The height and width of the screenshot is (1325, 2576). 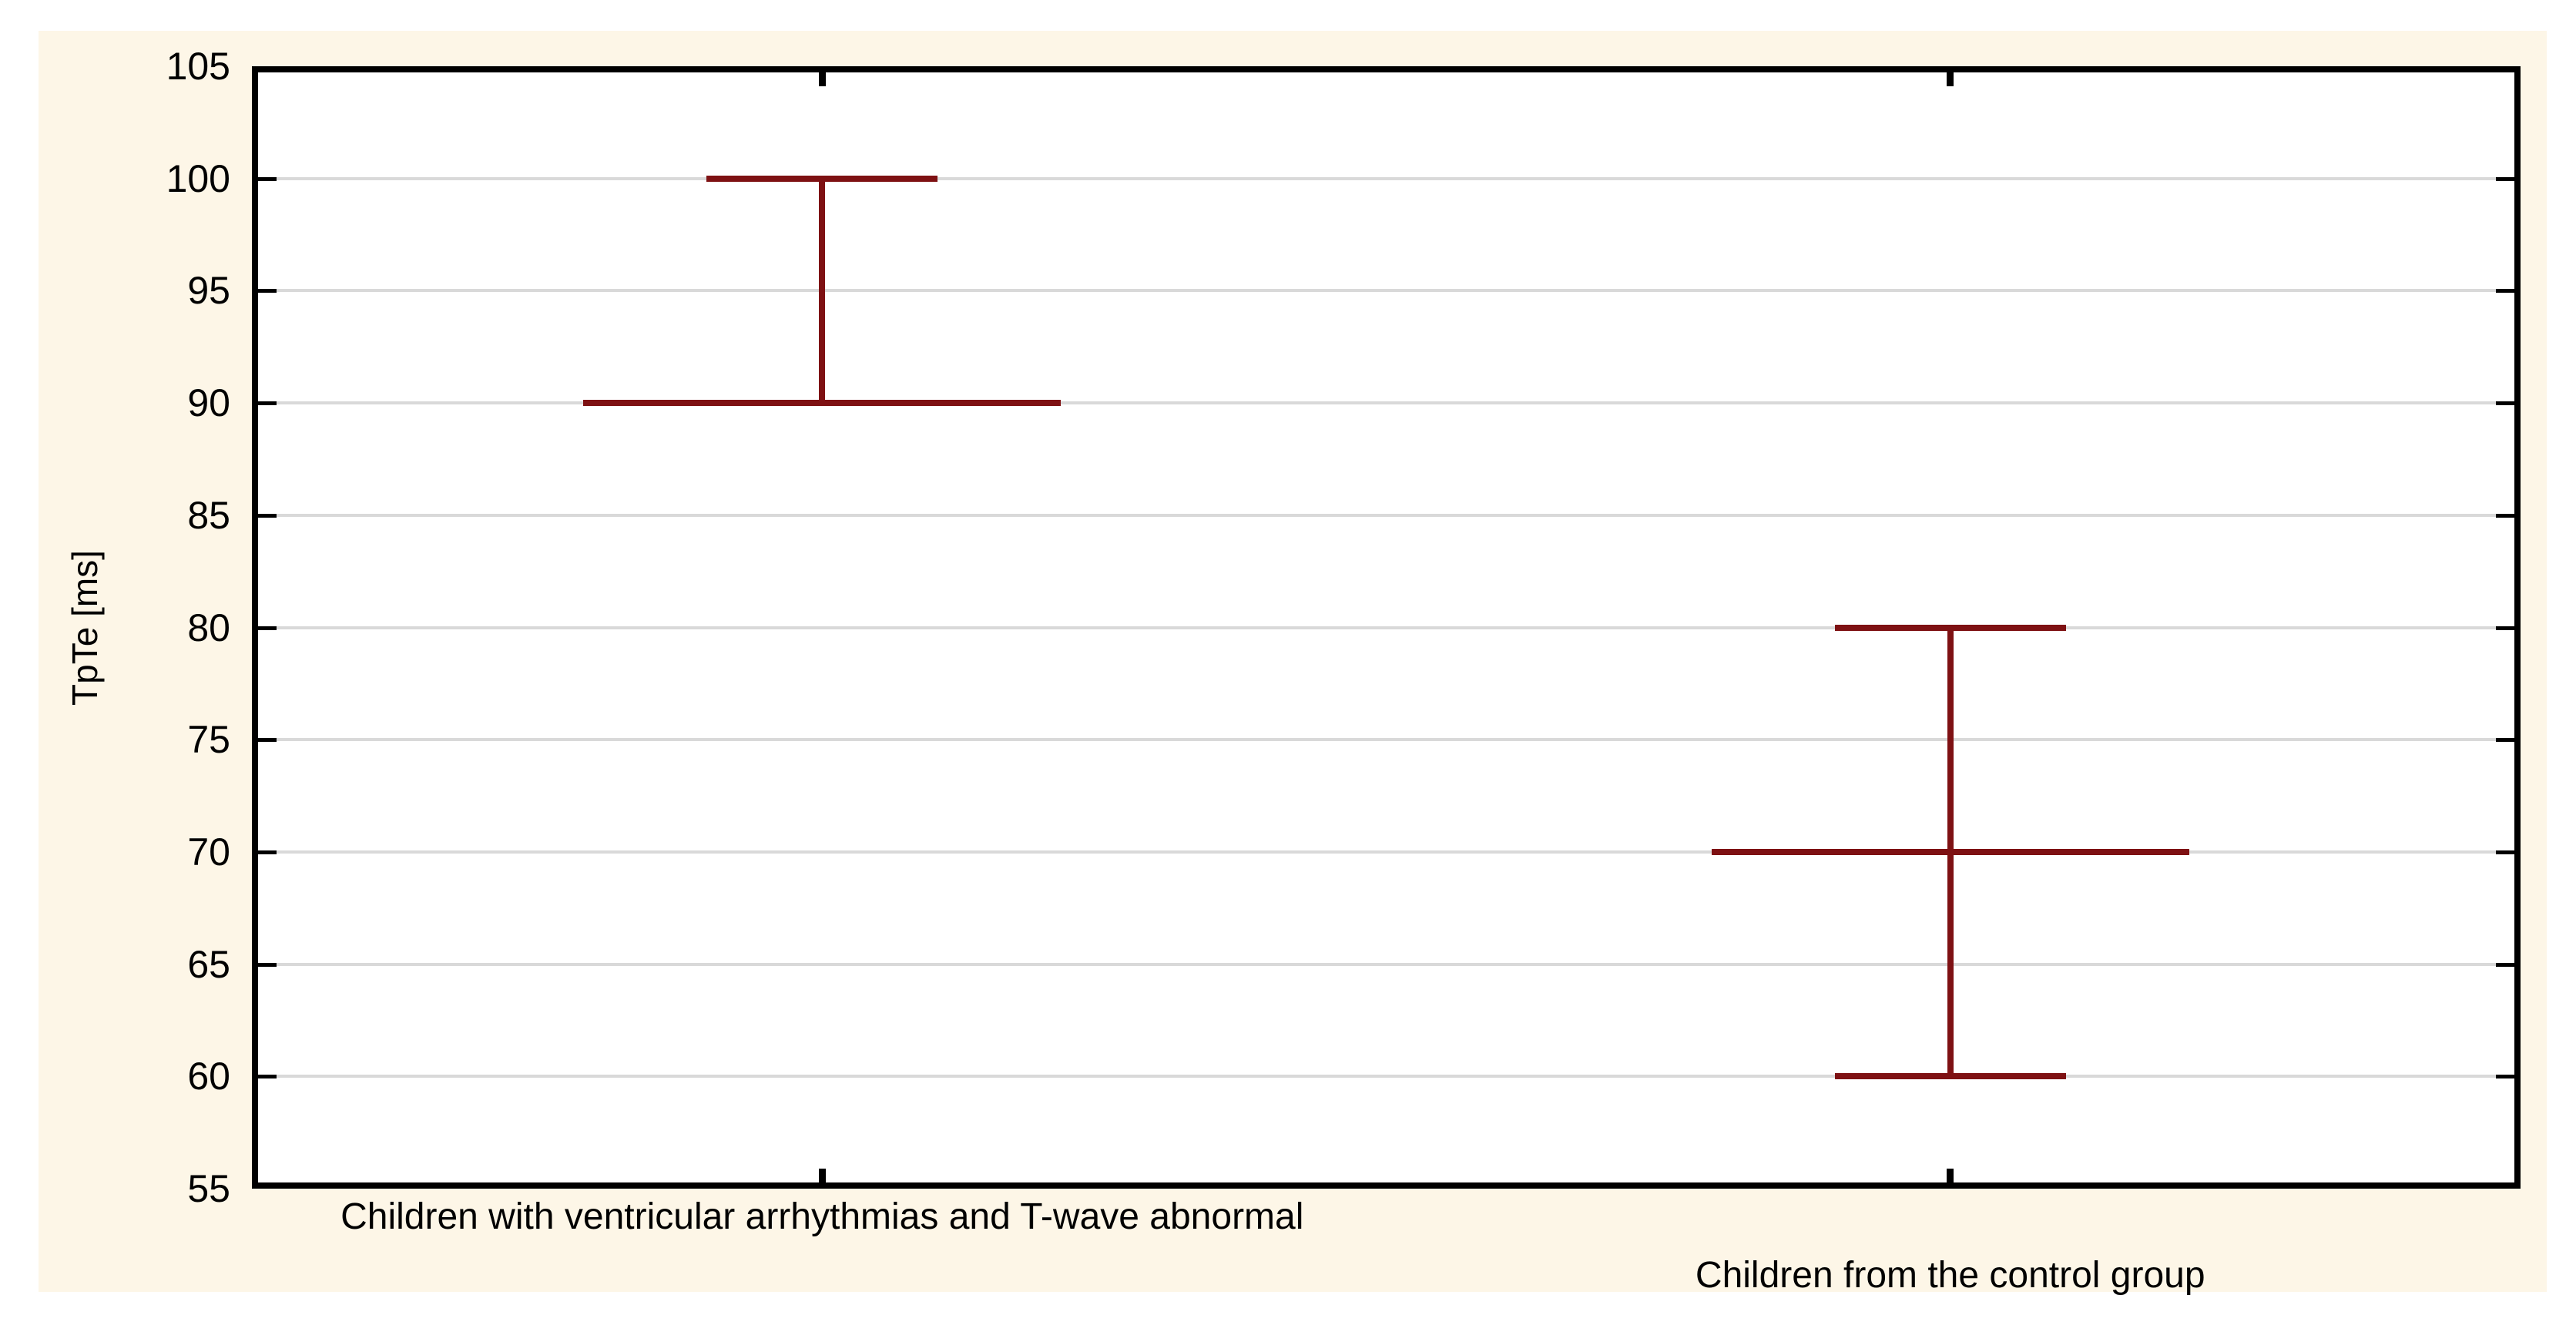 What do you see at coordinates (85, 628) in the screenshot?
I see `y-axis-title: TpTe [ms]` at bounding box center [85, 628].